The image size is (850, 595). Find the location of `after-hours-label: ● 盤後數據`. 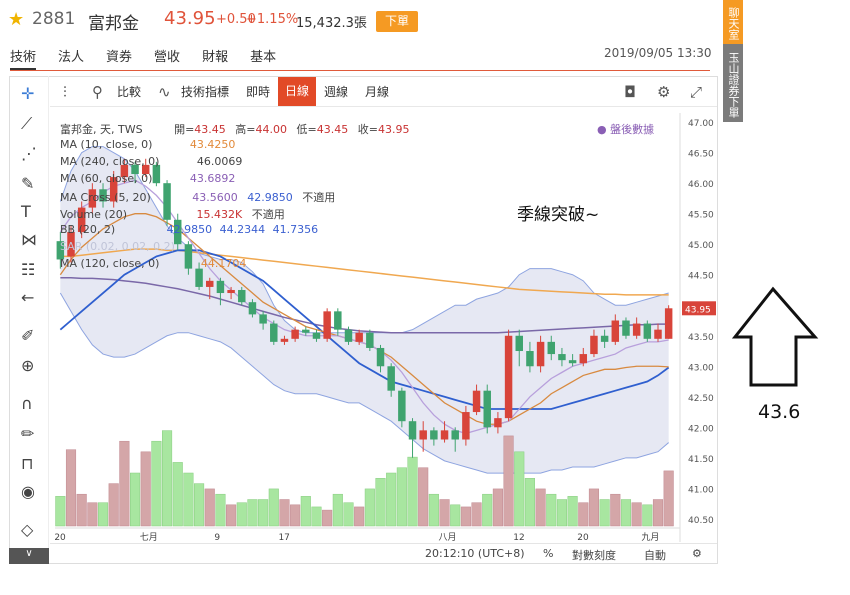

after-hours-label: ● 盤後數據 is located at coordinates (626, 129).